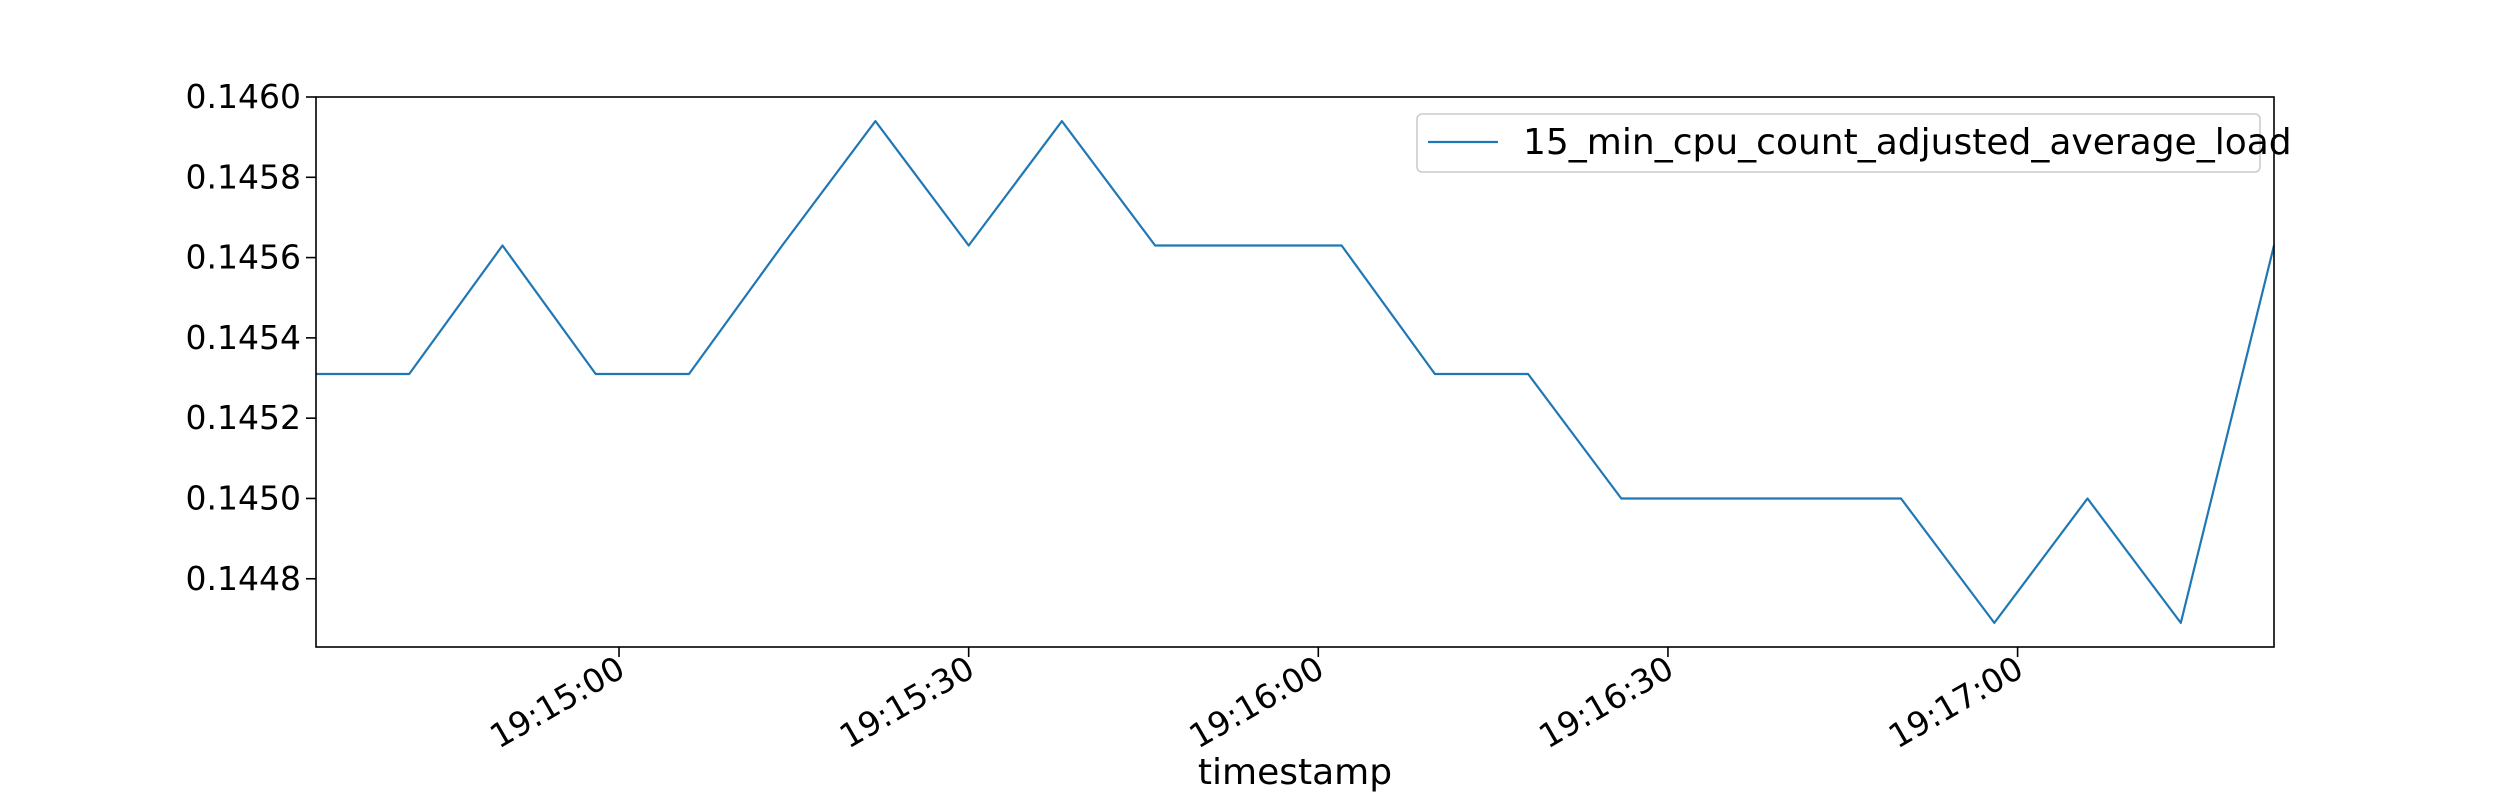 This screenshot has width=2500, height=800. Describe the element at coordinates (243, 337) in the screenshot. I see `y-tick-label: 0.1454` at that location.